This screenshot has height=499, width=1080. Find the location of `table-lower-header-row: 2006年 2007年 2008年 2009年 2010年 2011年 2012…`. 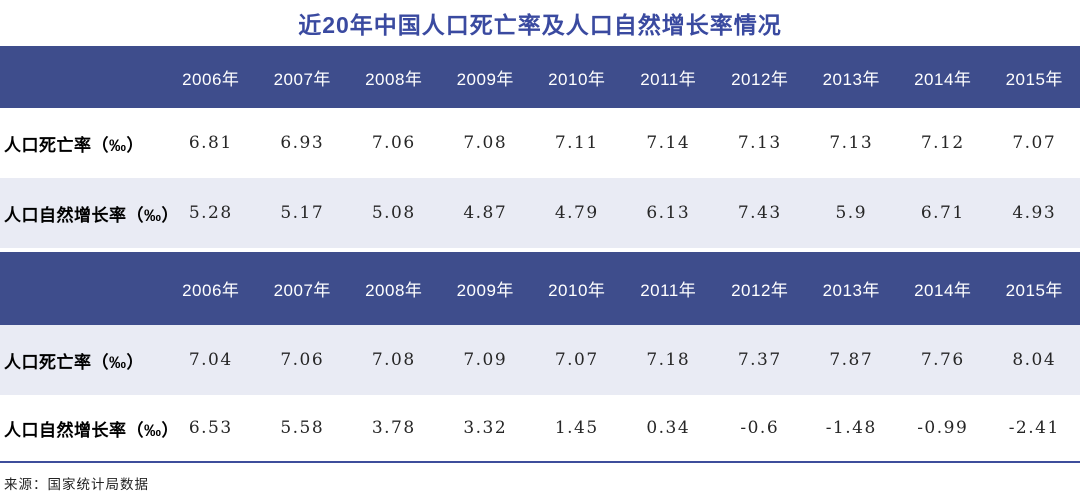

table-lower-header-row: 2006年 2007年 2008年 2009年 2010年 2011年 2012… is located at coordinates (540, 288).